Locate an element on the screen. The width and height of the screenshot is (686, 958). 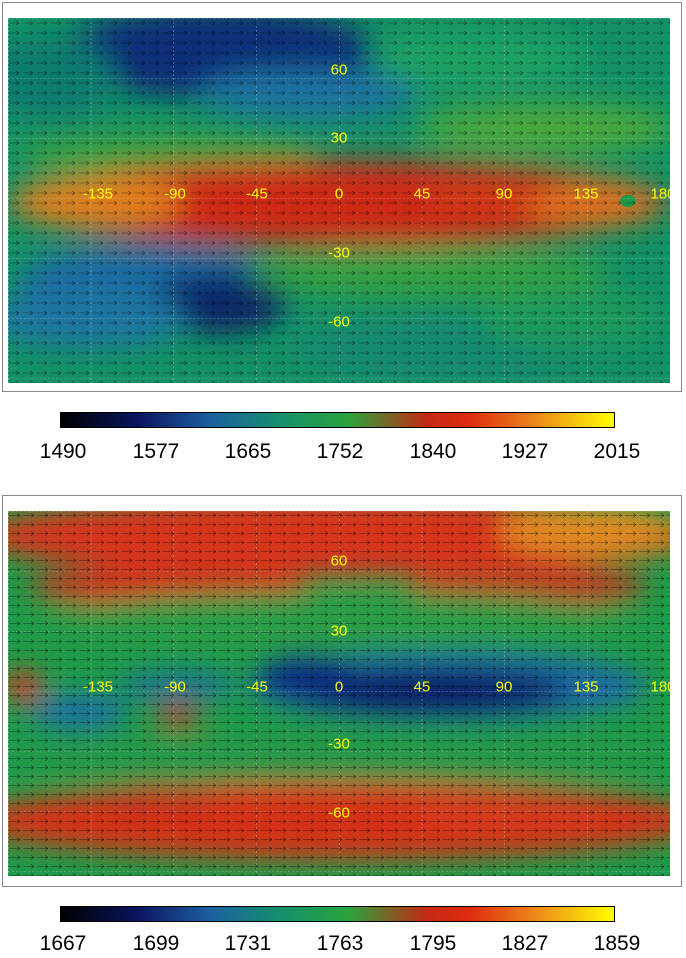
colorbar-tick: 1795 is located at coordinates (433, 943).